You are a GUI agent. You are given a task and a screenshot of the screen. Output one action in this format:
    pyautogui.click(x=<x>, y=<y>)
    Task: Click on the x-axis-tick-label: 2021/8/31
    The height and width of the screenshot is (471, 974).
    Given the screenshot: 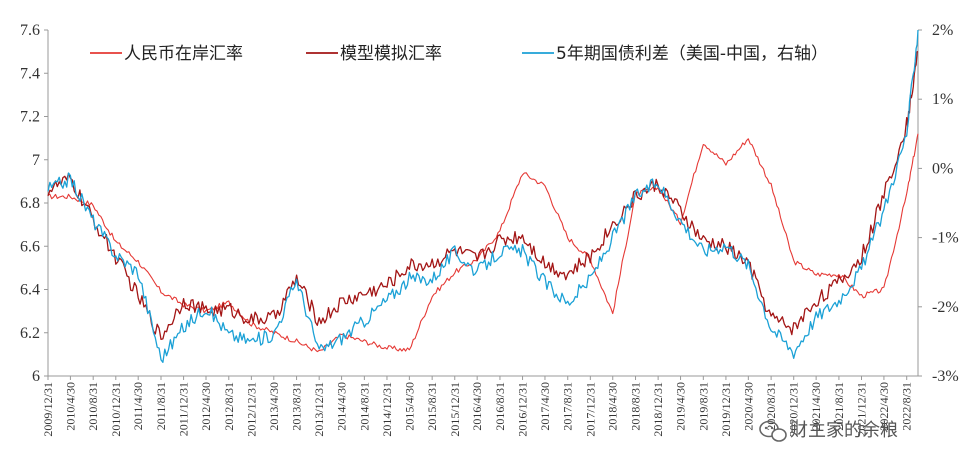 What is the action you would take?
    pyautogui.click(x=839, y=406)
    